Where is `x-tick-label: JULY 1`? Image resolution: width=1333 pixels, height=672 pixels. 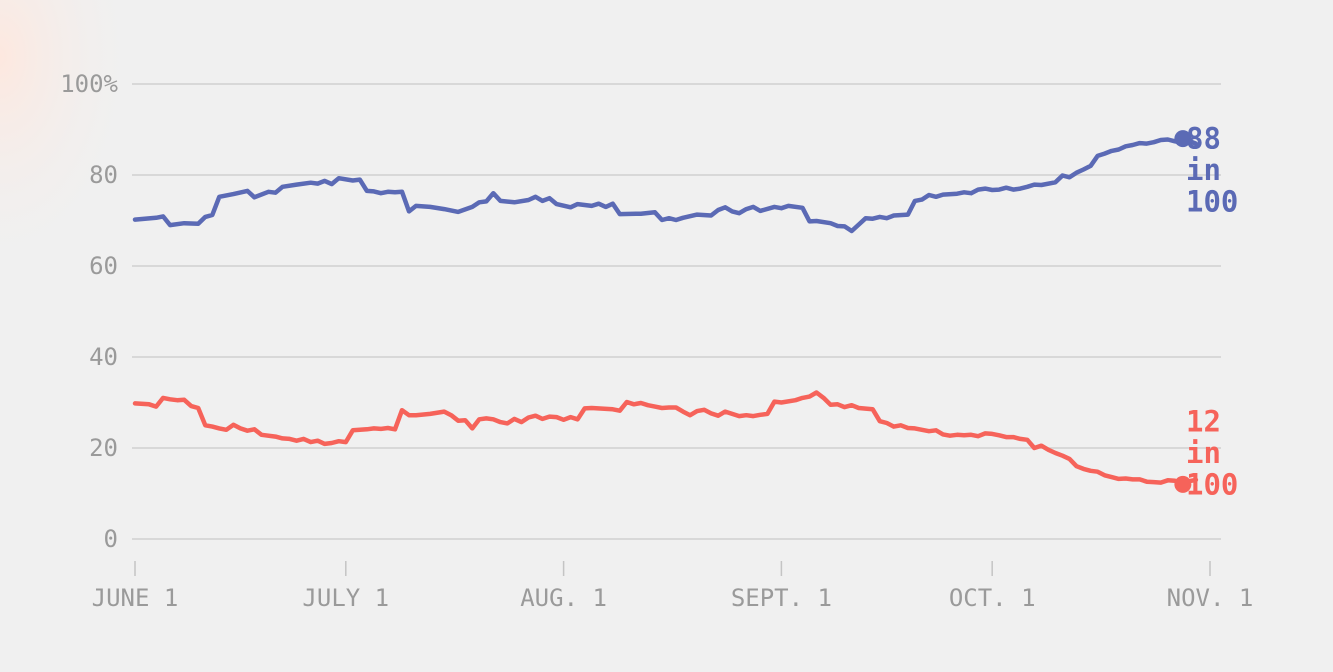
x-tick-label: JULY 1 is located at coordinates (345, 598).